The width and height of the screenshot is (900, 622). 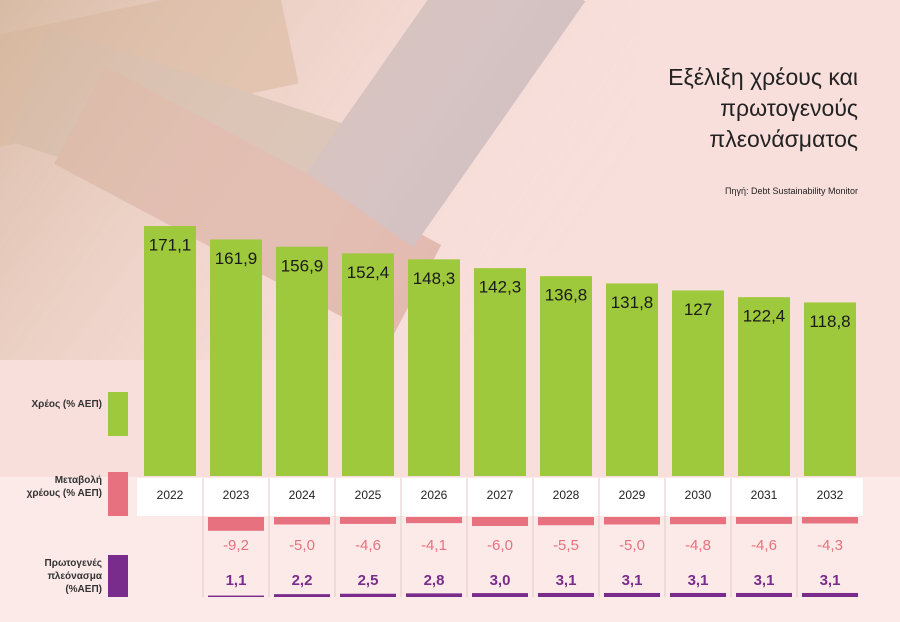 I want to click on value-label: 171,1, so click(x=170, y=245).